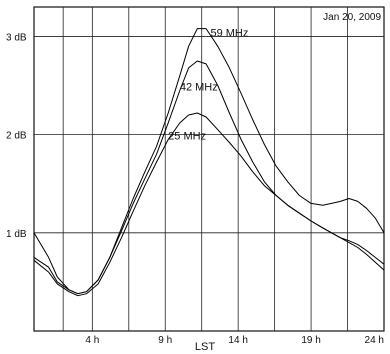  I want to click on x-axis-label: LST, so click(205, 347).